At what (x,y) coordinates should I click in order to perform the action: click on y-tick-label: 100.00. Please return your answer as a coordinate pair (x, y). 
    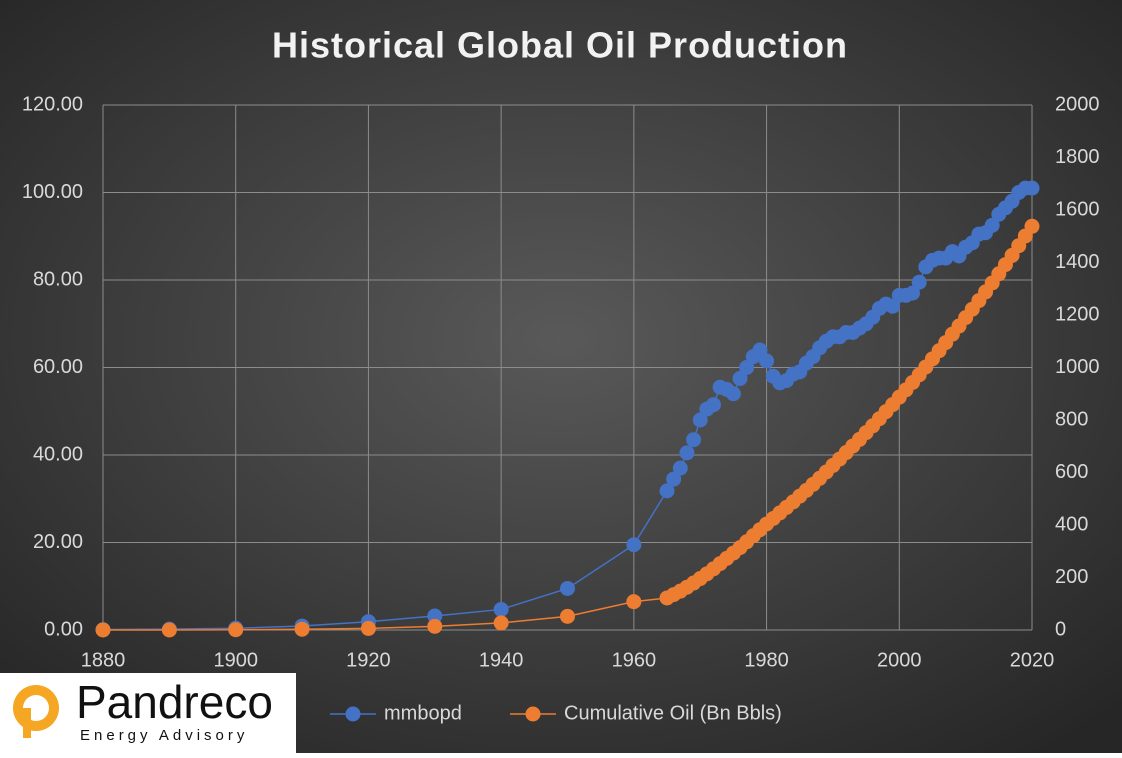
    Looking at the image, I should click on (52, 192).